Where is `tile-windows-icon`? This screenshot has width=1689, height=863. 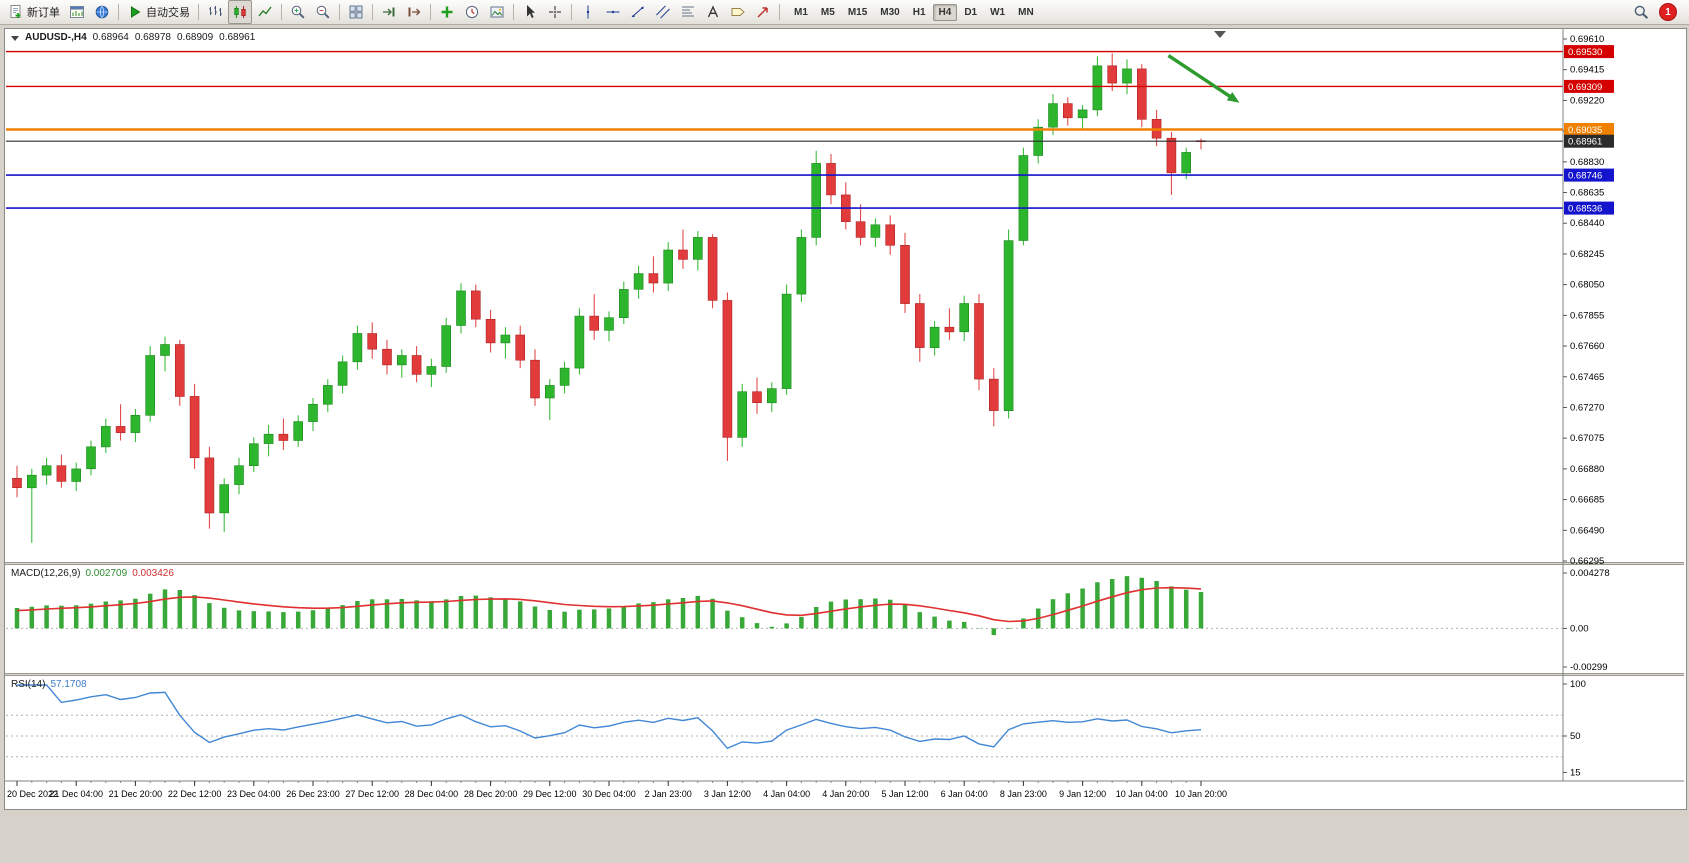
tile-windows-icon is located at coordinates (356, 12).